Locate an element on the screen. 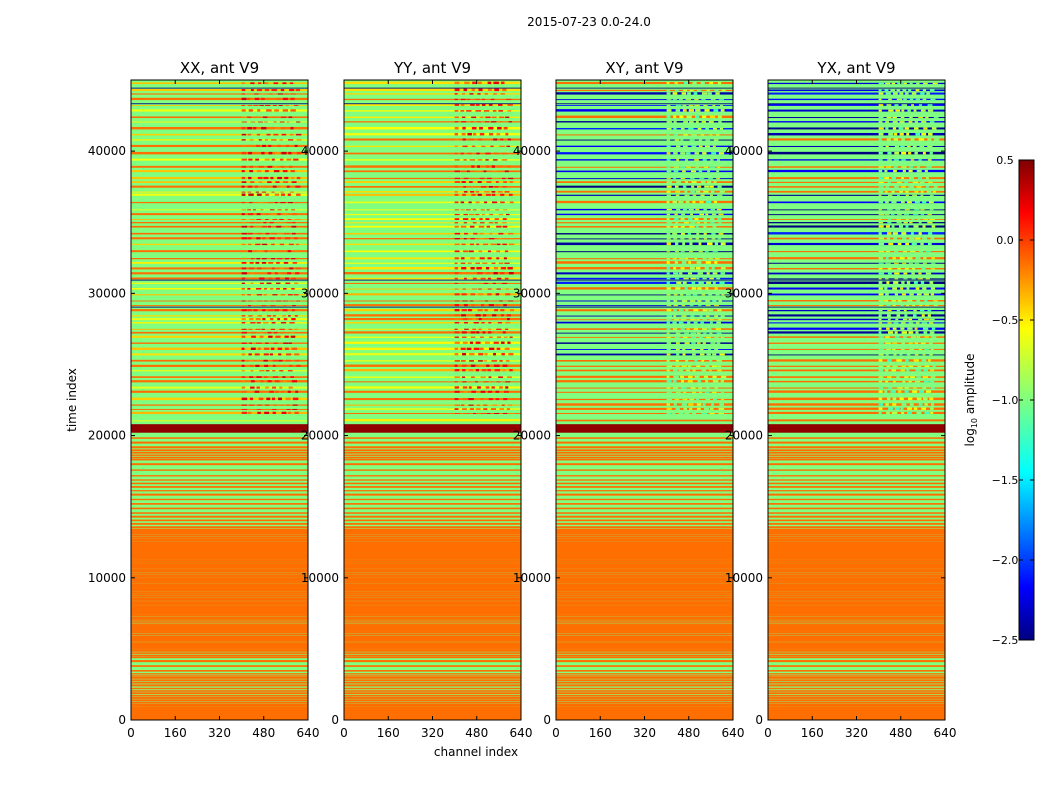 This screenshot has width=1050, height=800. y-tick-label: 20000 is located at coordinates (107, 436).